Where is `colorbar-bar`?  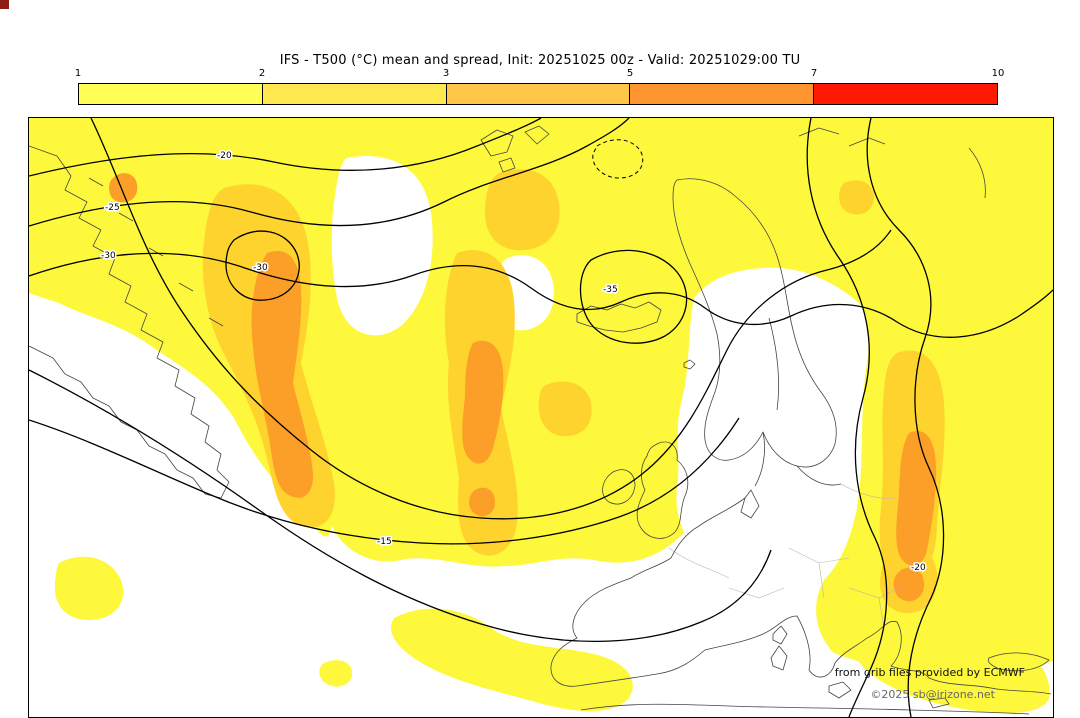 colorbar-bar is located at coordinates (538, 94).